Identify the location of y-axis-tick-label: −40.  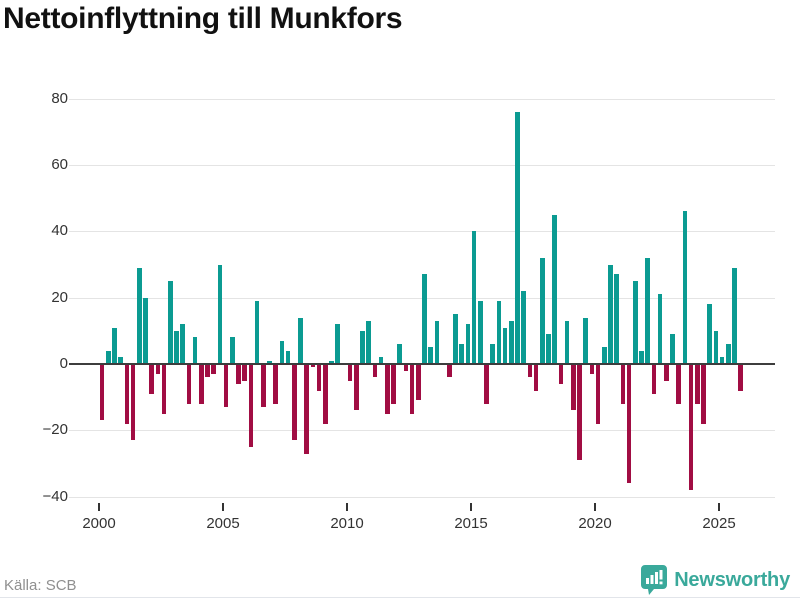
(55, 496).